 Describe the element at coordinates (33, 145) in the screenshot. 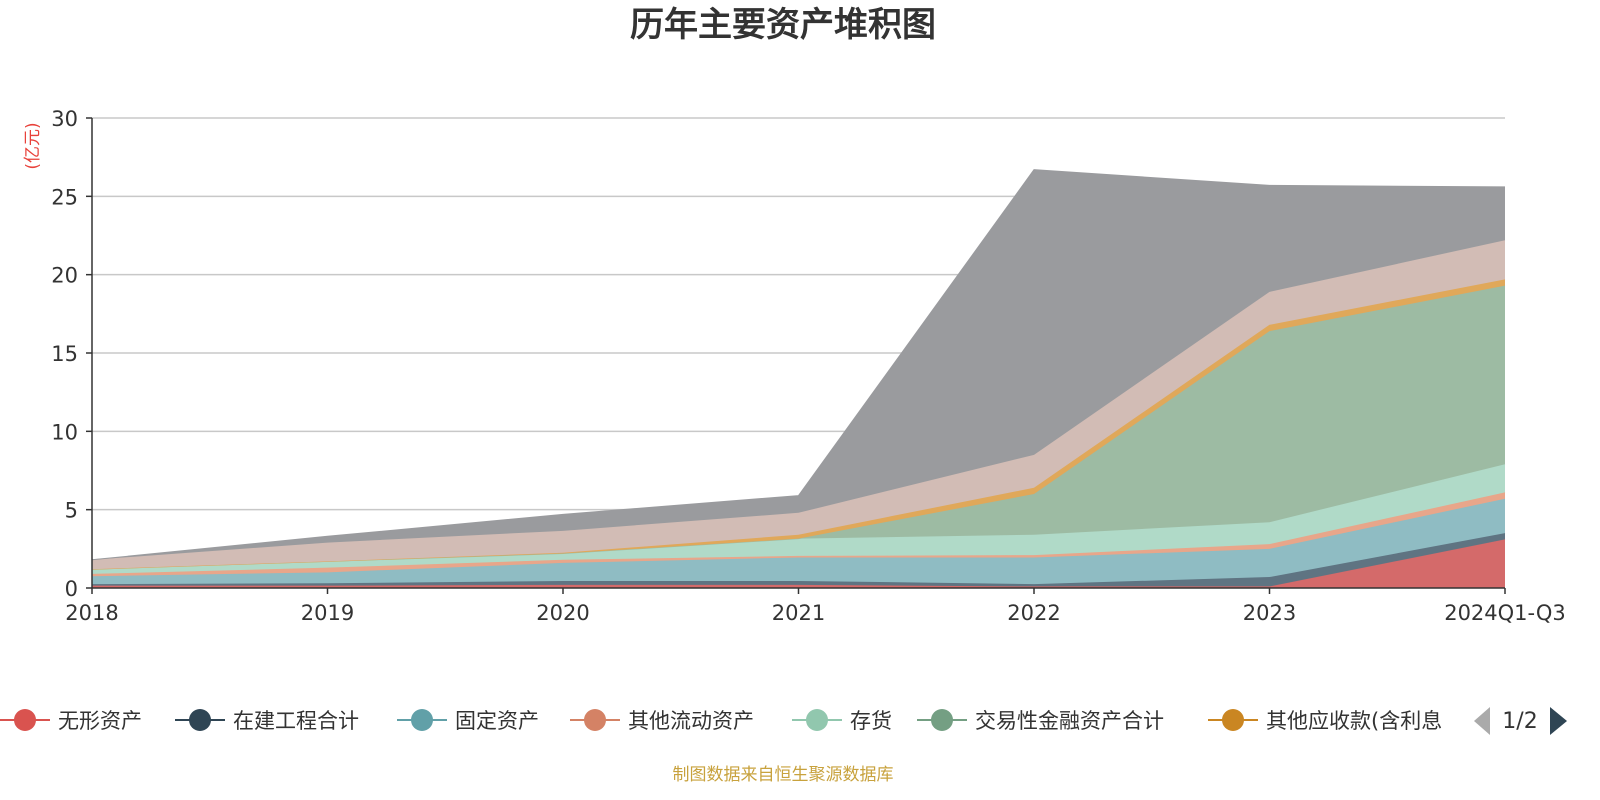

I see `y-axis-unit-label: (亿元)` at that location.